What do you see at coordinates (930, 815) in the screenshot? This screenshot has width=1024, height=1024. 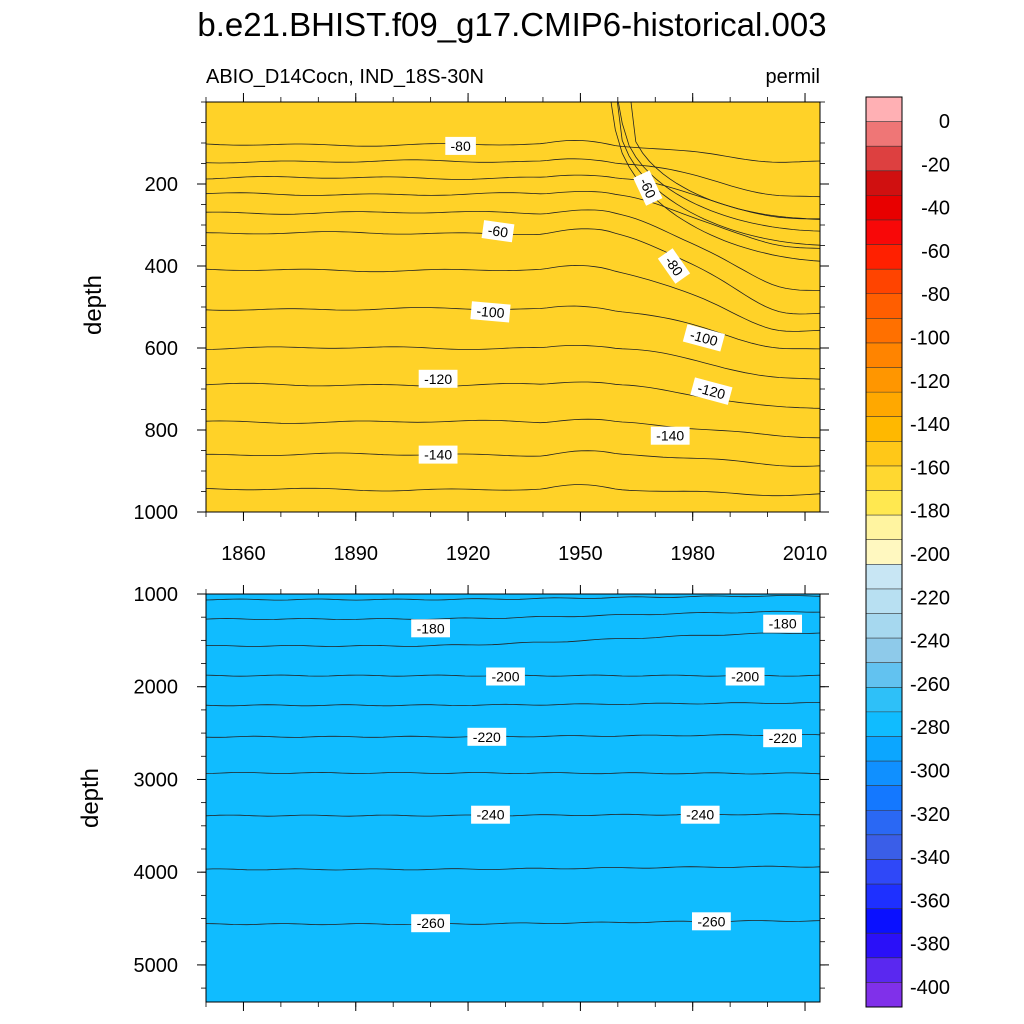 I see `colorbar-label: -320` at bounding box center [930, 815].